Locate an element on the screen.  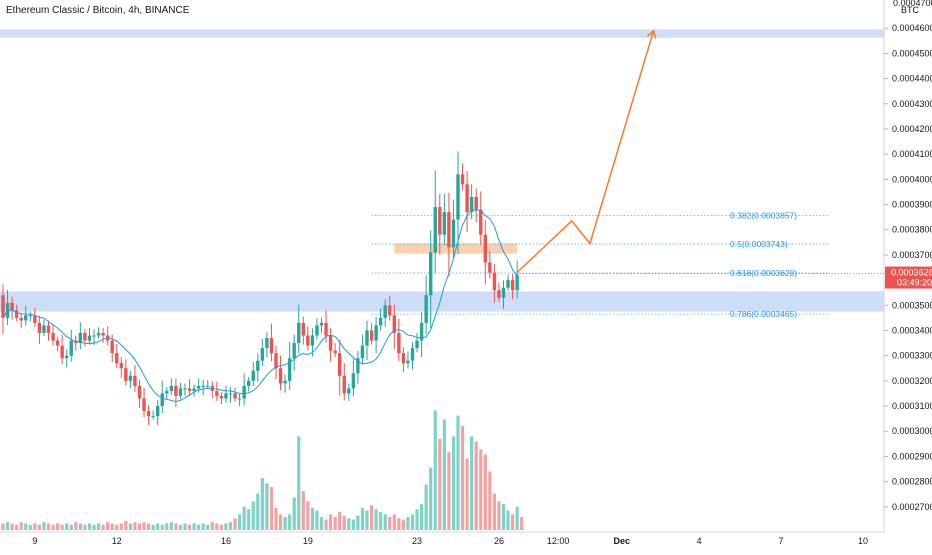
y-tick-label: 0.0002700 is located at coordinates (912, 507).